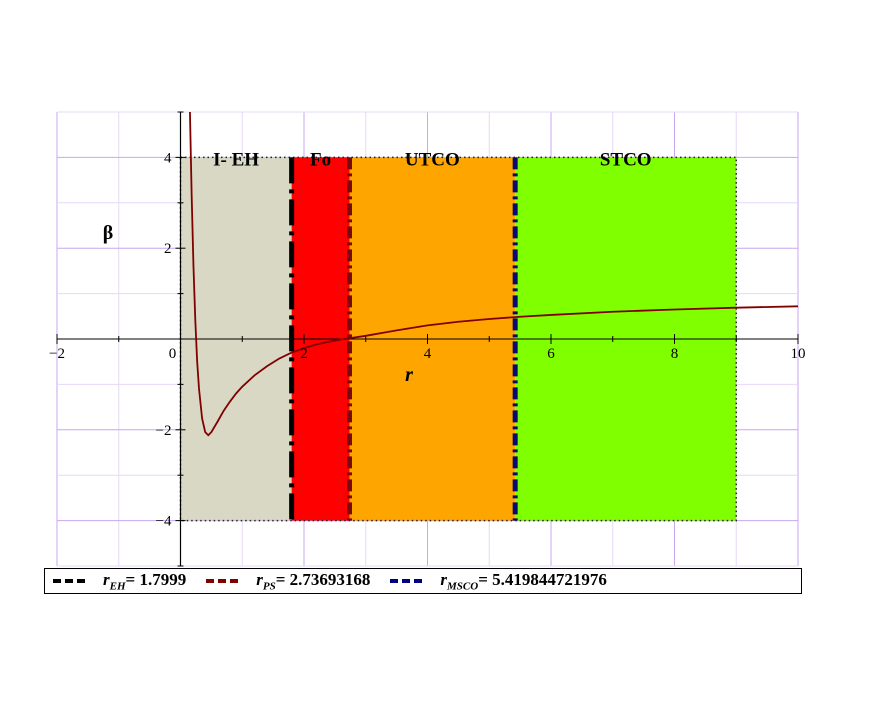  What do you see at coordinates (406, 580) in the screenshot?
I see `legend-swatch-msco` at bounding box center [406, 580].